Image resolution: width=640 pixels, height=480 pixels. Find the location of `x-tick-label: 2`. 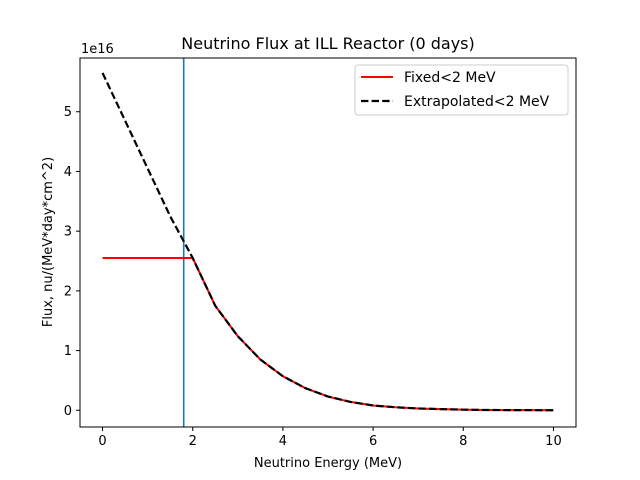

x-tick-label: 2 is located at coordinates (193, 441).